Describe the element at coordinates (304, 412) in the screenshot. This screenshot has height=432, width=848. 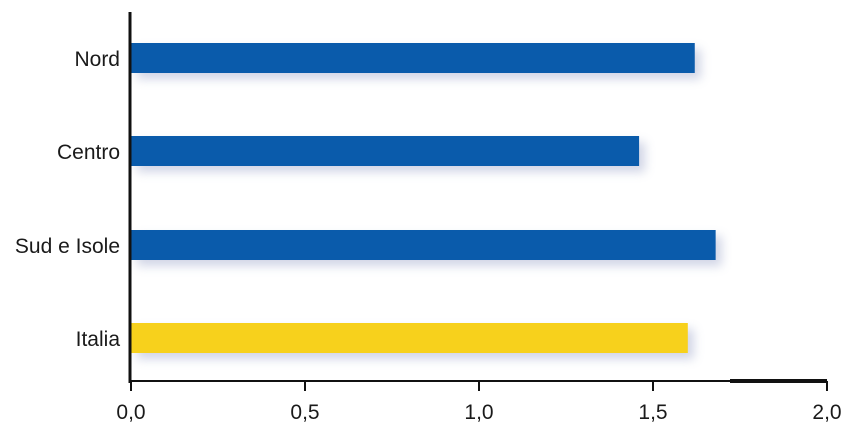
I see `x-tick-label: 0,5` at that location.